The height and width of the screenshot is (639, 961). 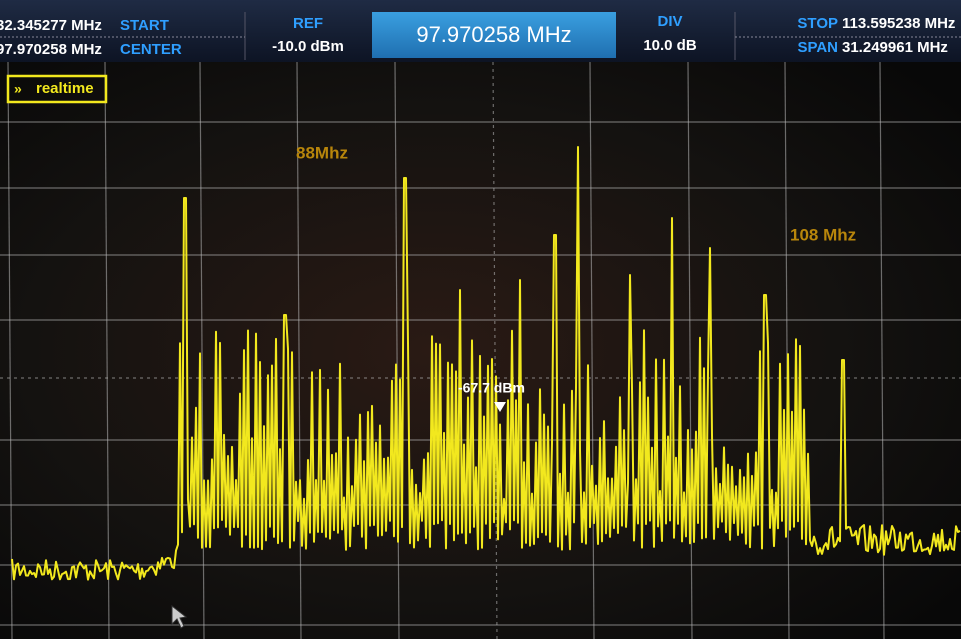 What do you see at coordinates (308, 46) in the screenshot?
I see `ref-value: -10.0 dBm` at bounding box center [308, 46].